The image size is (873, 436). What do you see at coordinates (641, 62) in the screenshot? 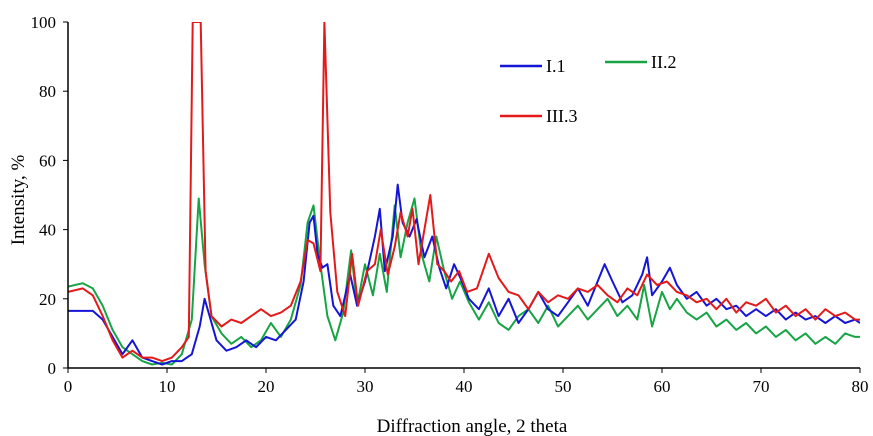
I see `legend-entry-II-2: II.2` at bounding box center [641, 62].